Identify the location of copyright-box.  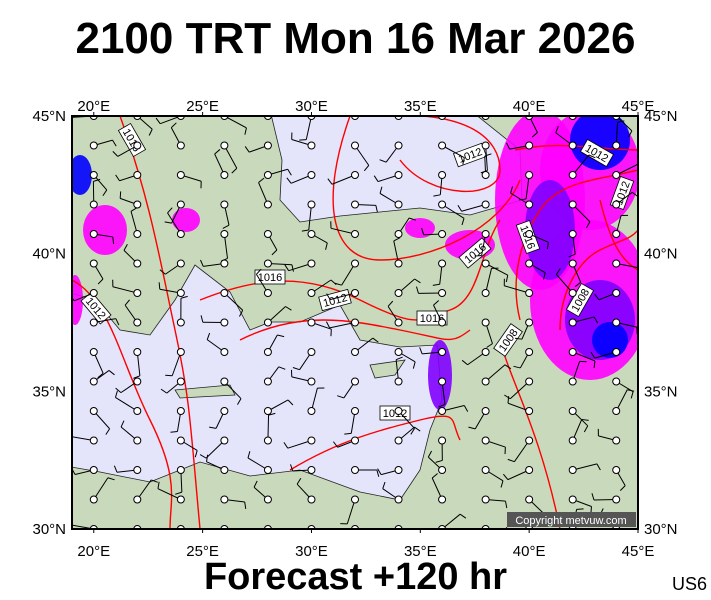
(571, 519).